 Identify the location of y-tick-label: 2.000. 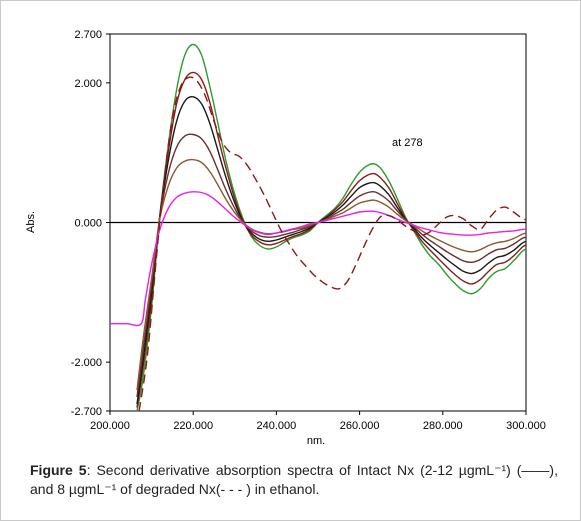
(88, 84).